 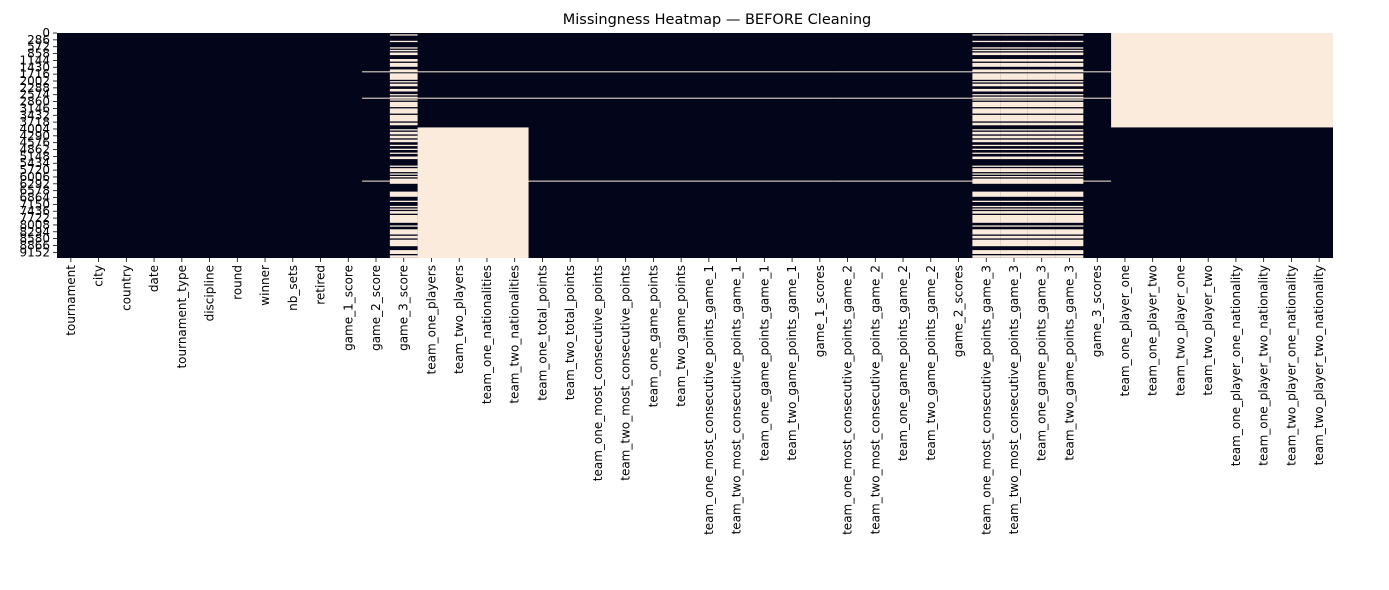 What do you see at coordinates (293, 288) in the screenshot?
I see `x-tick-label-nb_sets: nb_sets` at bounding box center [293, 288].